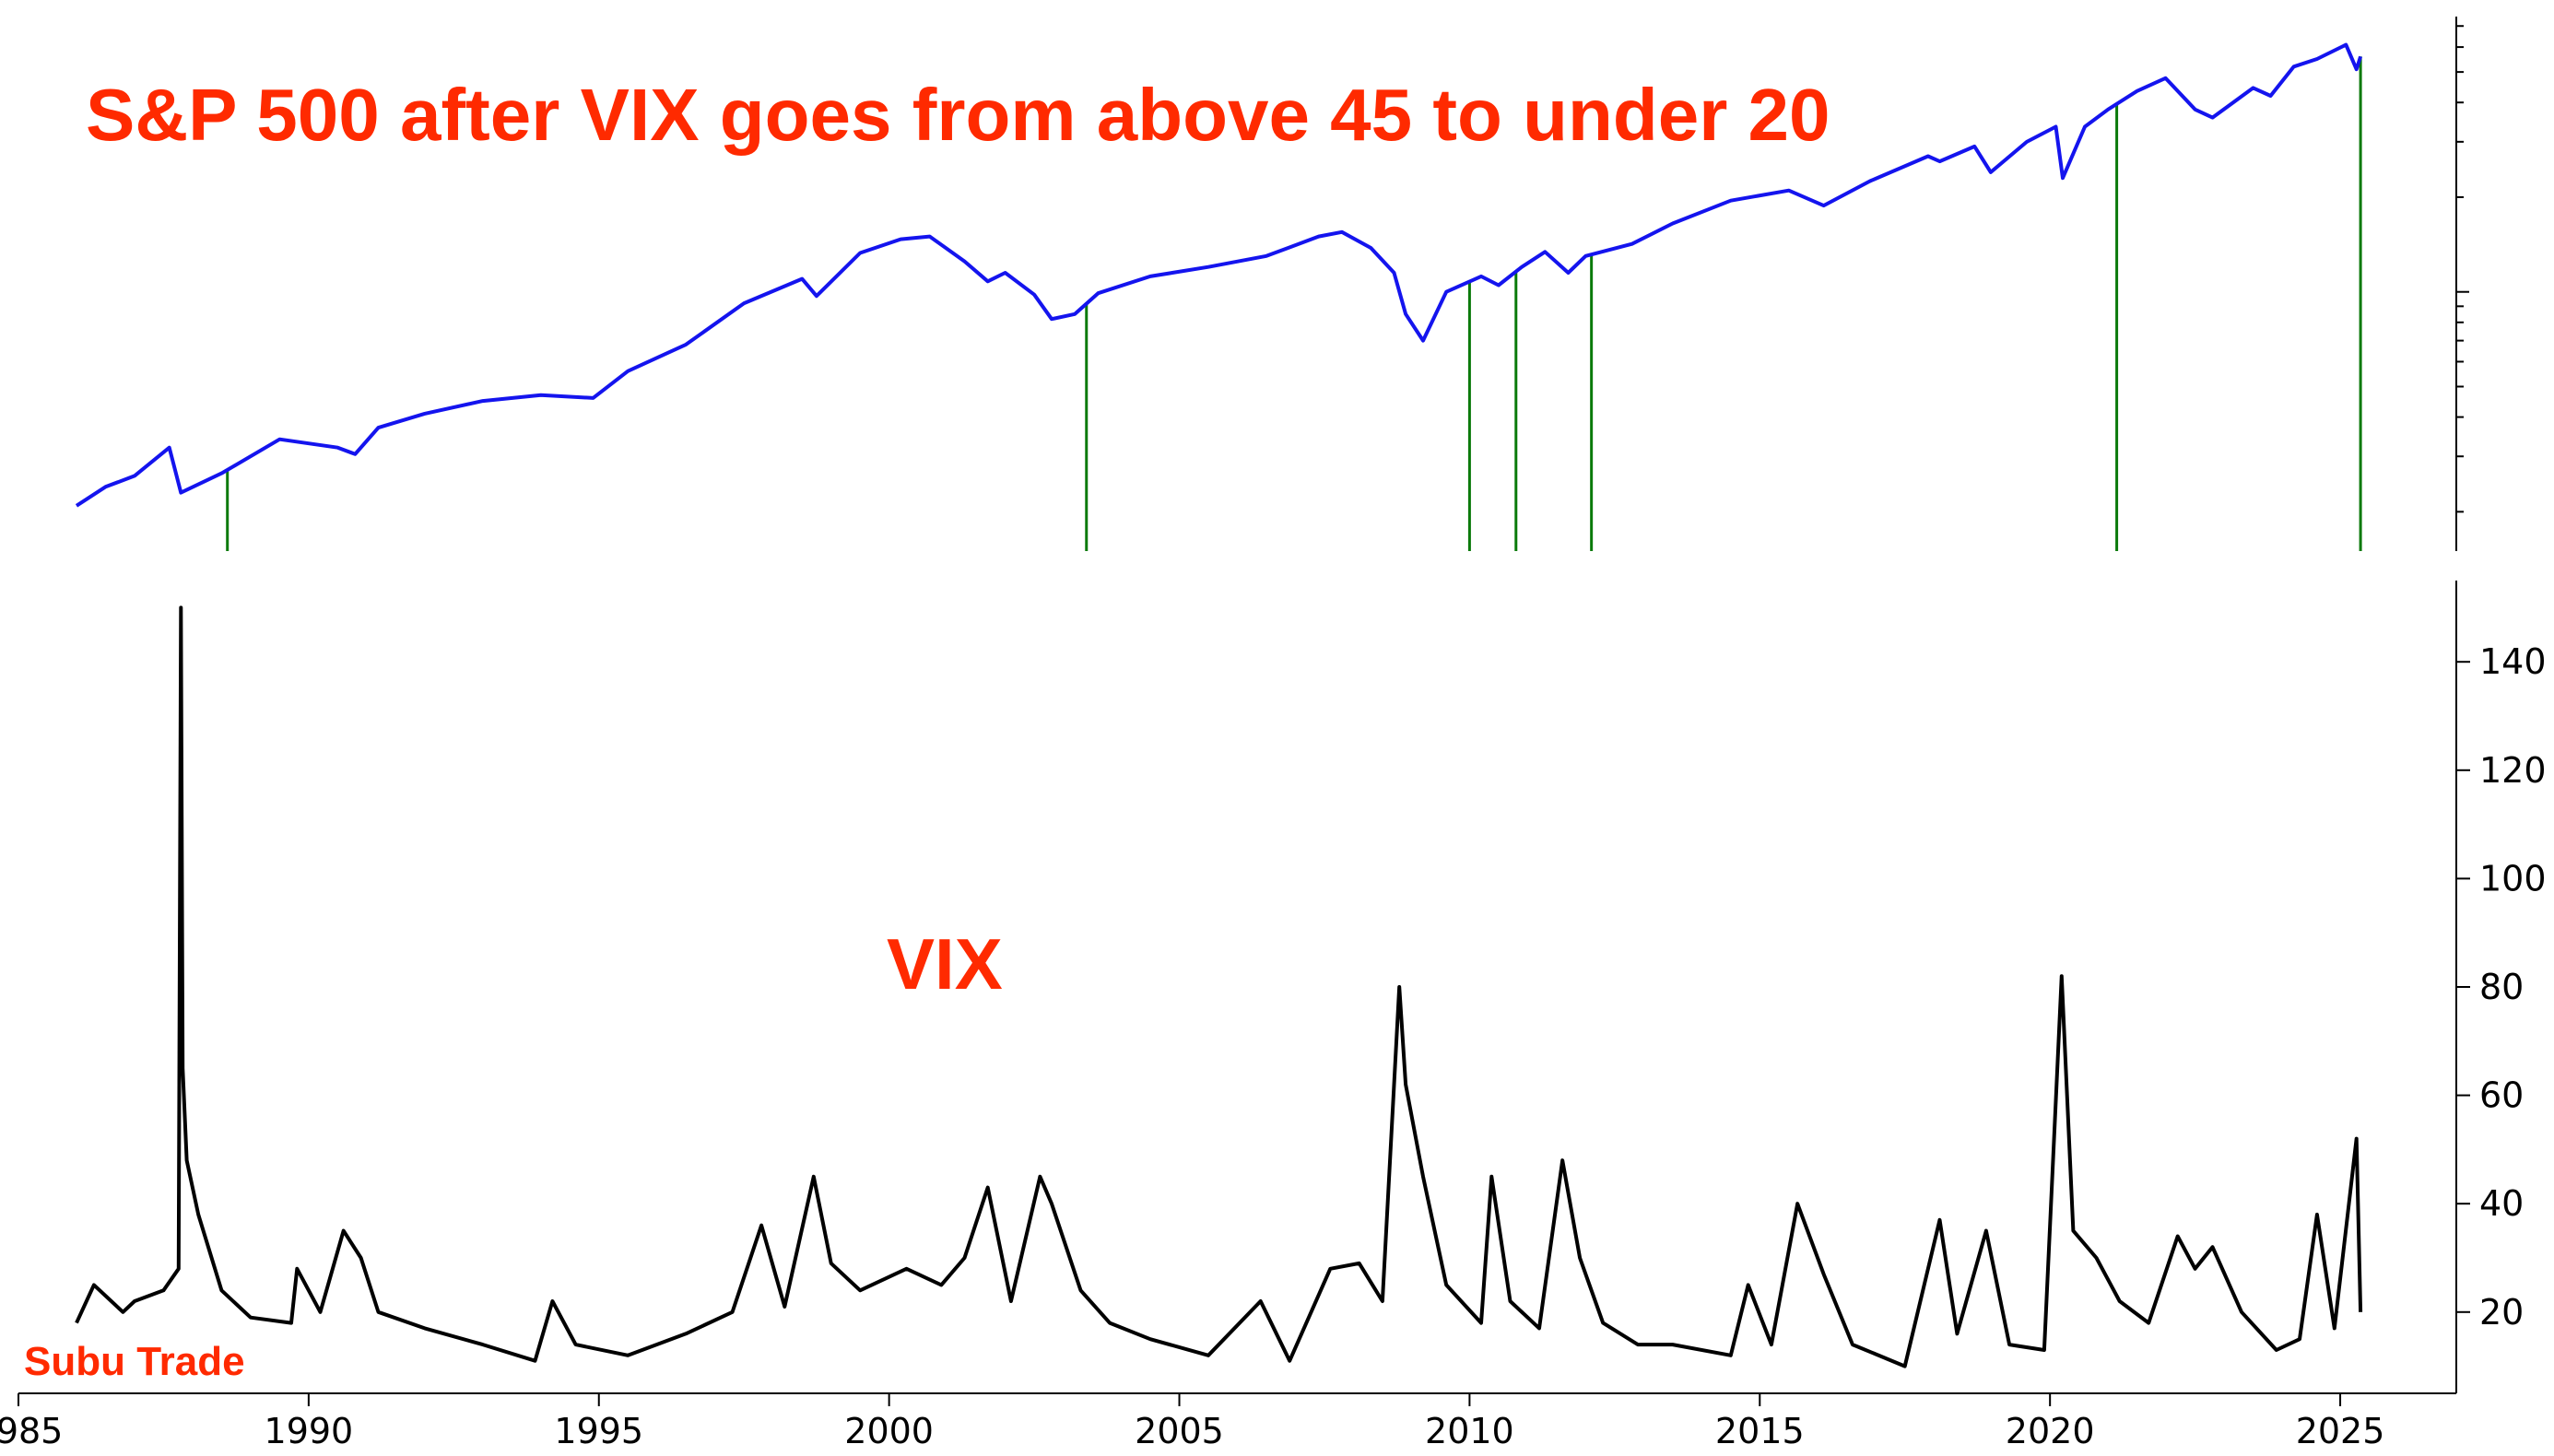 Image resolution: width=2554 pixels, height=1456 pixels. Describe the element at coordinates (2050, 1431) in the screenshot. I see `x-tick-label-2020: 2020` at that location.